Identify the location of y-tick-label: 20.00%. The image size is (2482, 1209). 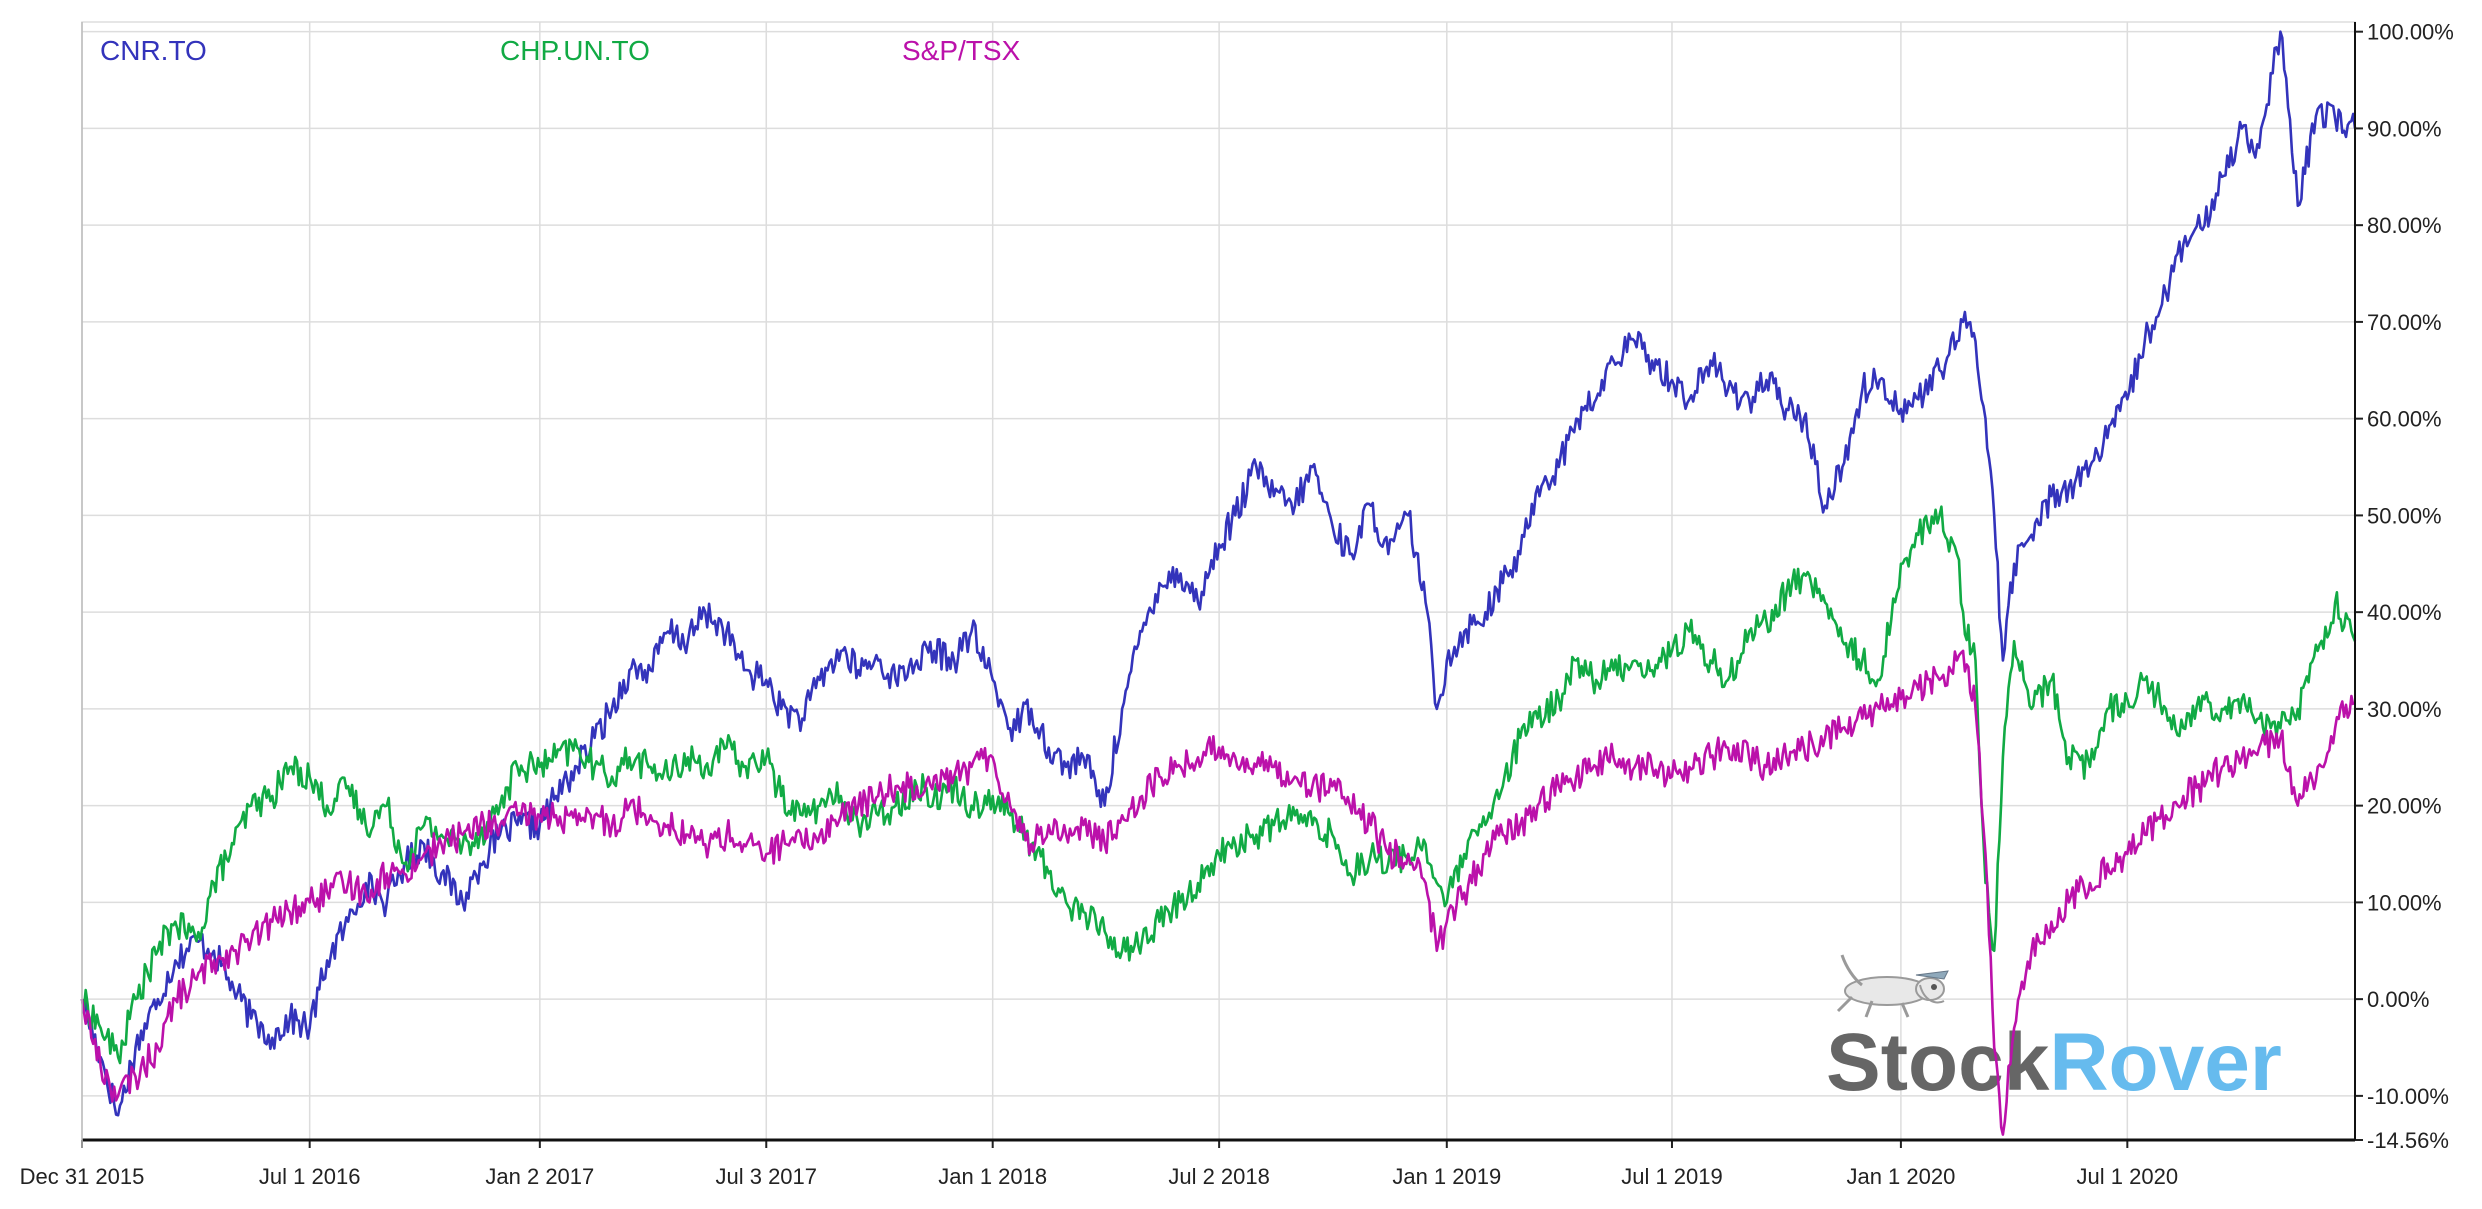
(2404, 806).